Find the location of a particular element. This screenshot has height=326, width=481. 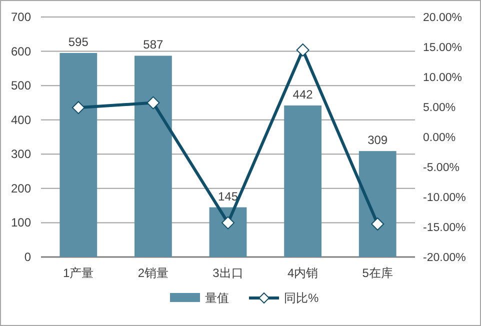

y-tick-label: 500 is located at coordinates (21, 85).